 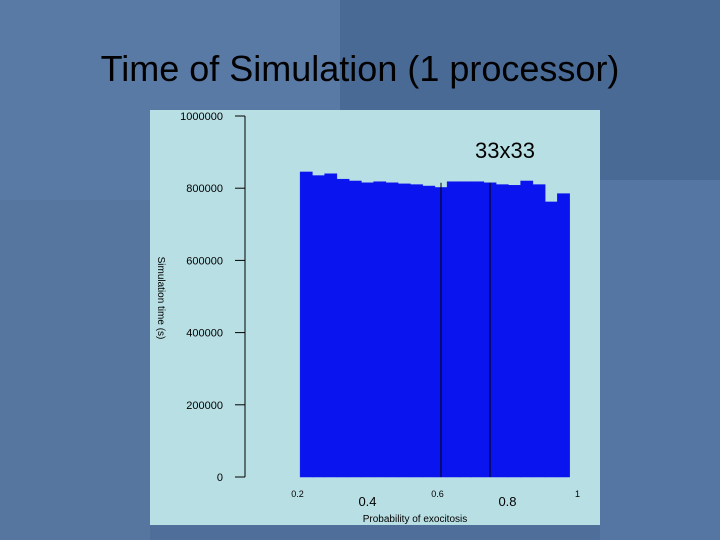 I want to click on y-tick-label: 1000000, so click(x=201, y=117).